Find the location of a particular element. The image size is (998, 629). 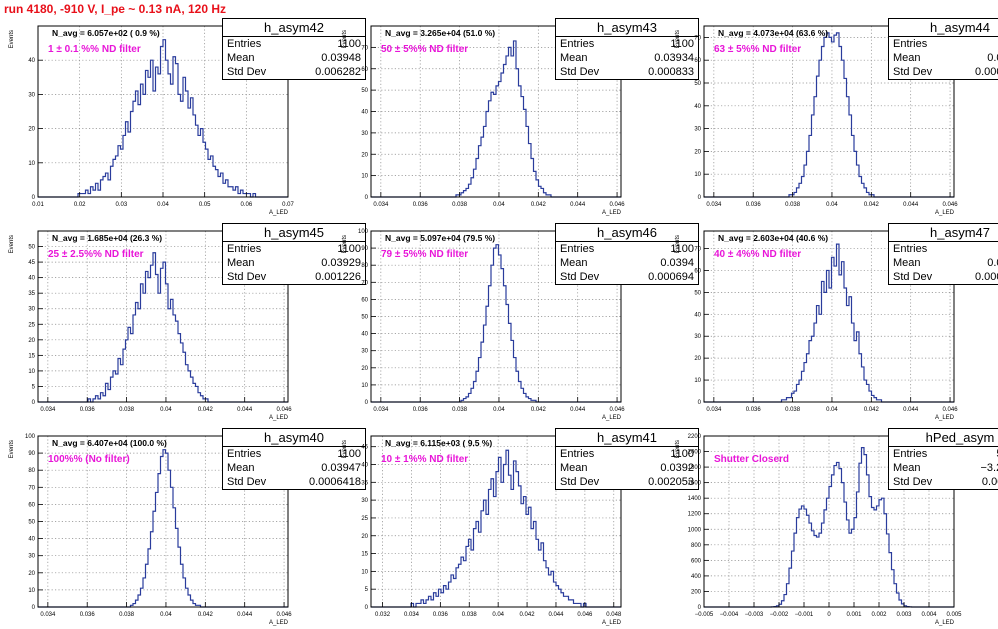

navg-label: N_avg = 2.603e+04 (40.6 %) is located at coordinates (773, 238).